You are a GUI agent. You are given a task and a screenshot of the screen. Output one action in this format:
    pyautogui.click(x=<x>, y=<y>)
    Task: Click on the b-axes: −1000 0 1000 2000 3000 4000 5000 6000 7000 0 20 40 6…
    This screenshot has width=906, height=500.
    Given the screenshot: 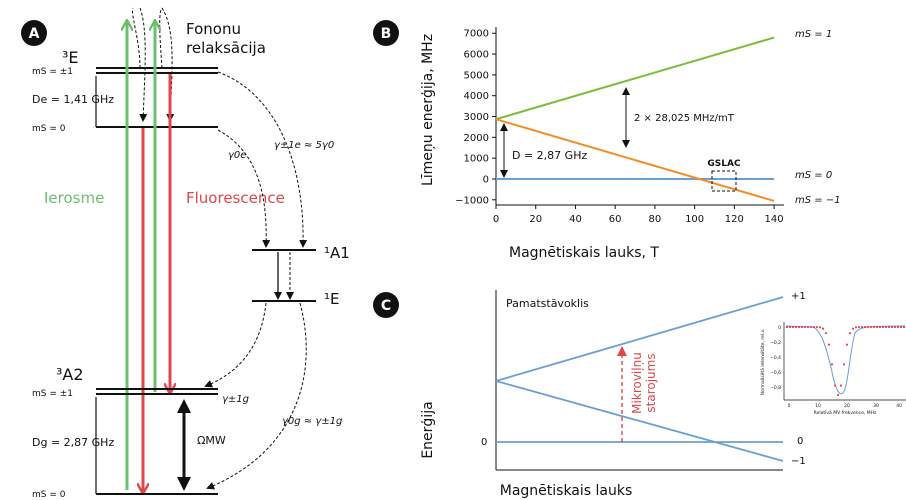 What is the action you would take?
    pyautogui.click(x=619, y=126)
    